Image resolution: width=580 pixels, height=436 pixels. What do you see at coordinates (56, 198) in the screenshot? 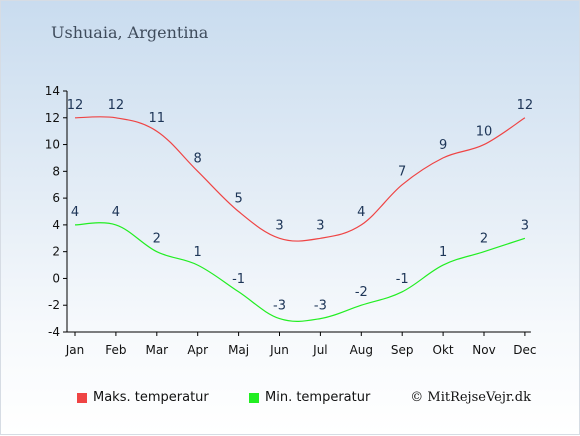
I see `y-tick-label: 6` at bounding box center [56, 198].